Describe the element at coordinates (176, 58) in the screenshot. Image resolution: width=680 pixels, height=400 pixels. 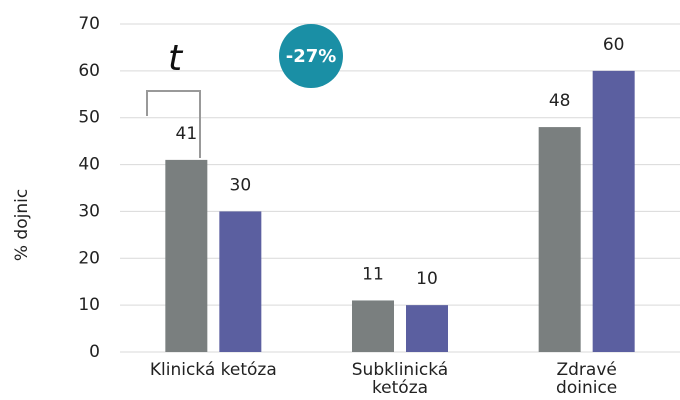
I see `annotation-t: t` at that location.